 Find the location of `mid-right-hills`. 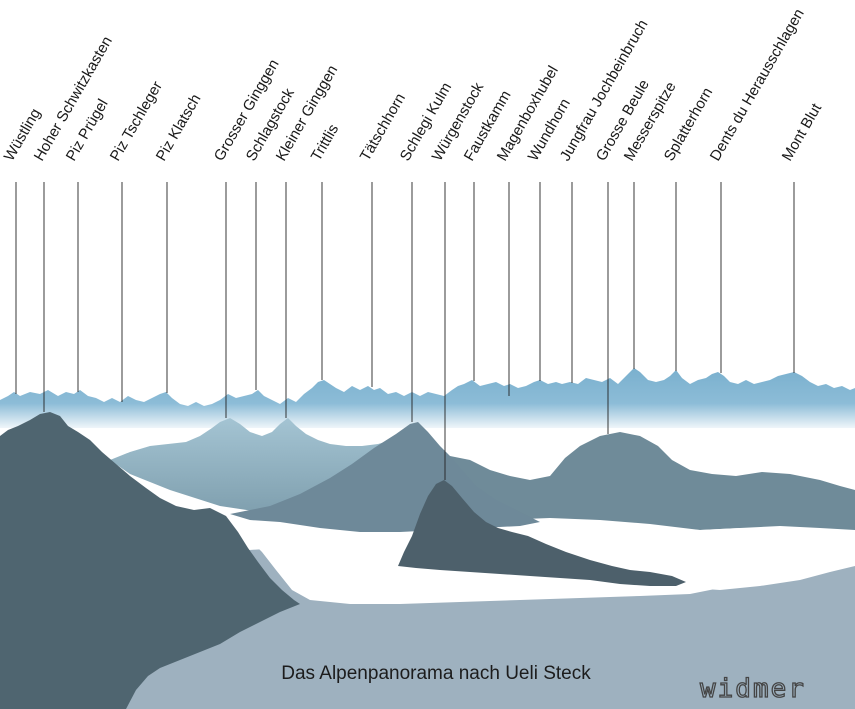

mid-right-hills is located at coordinates (642, 481).